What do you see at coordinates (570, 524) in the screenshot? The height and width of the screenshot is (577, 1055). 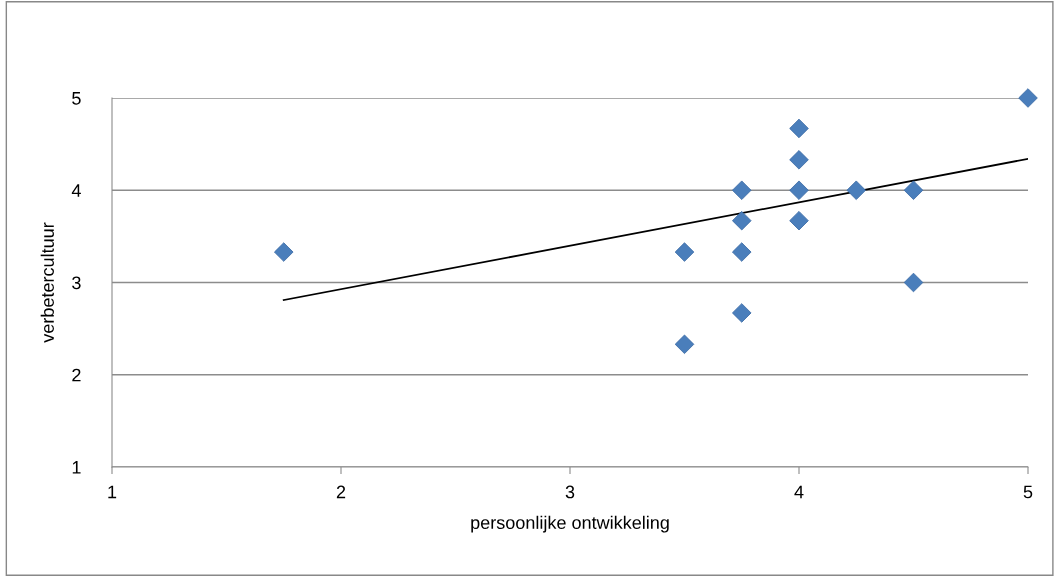 I see `x-axis-title: persoonlijke ontwikkeling` at bounding box center [570, 524].